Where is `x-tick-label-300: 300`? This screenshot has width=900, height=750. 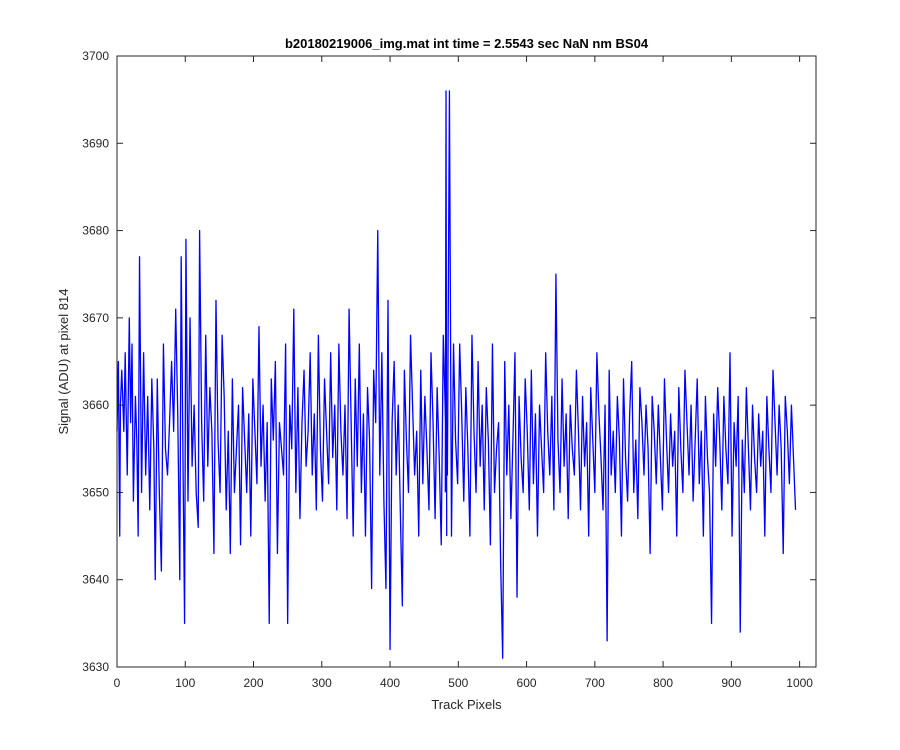 x-tick-label-300: 300 is located at coordinates (322, 683).